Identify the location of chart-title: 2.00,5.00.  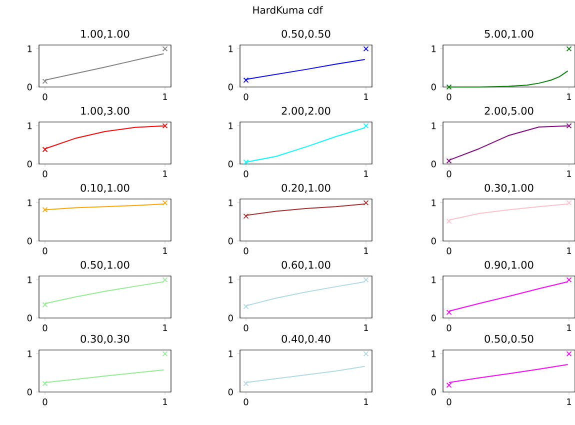
(509, 111).